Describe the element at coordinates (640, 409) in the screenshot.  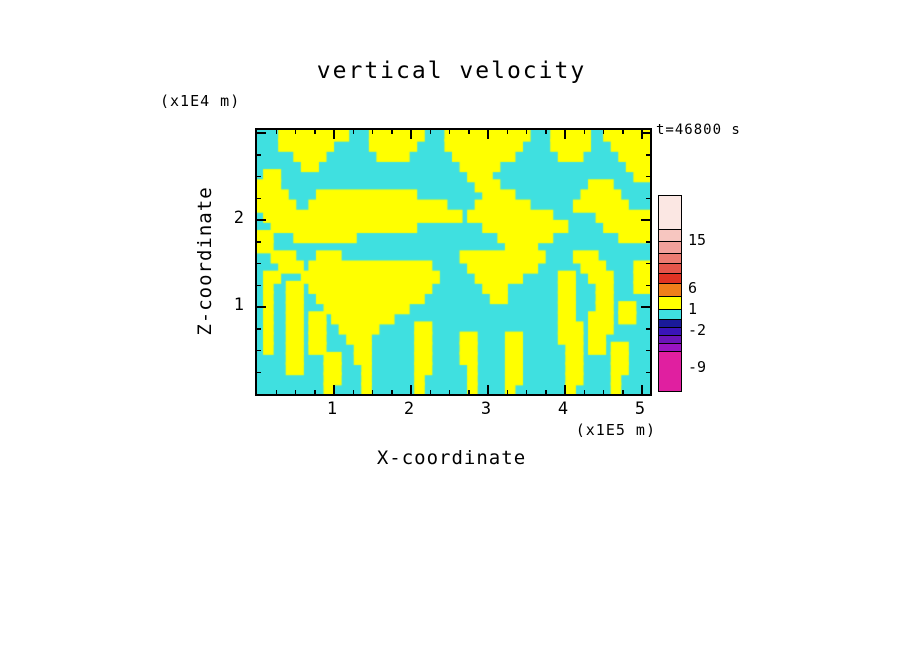
I see `x-tick-label: 5` at that location.